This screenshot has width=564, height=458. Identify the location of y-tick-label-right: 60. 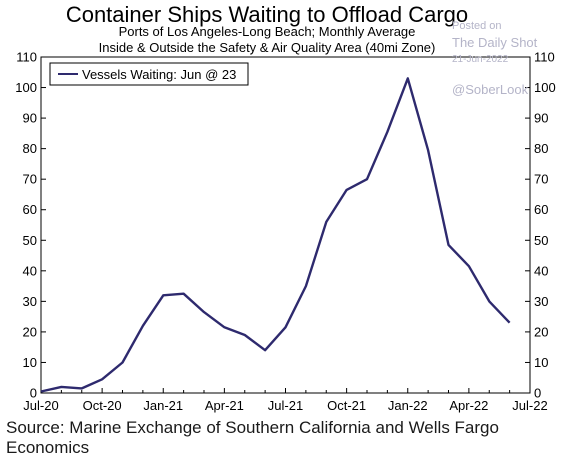
(541, 209).